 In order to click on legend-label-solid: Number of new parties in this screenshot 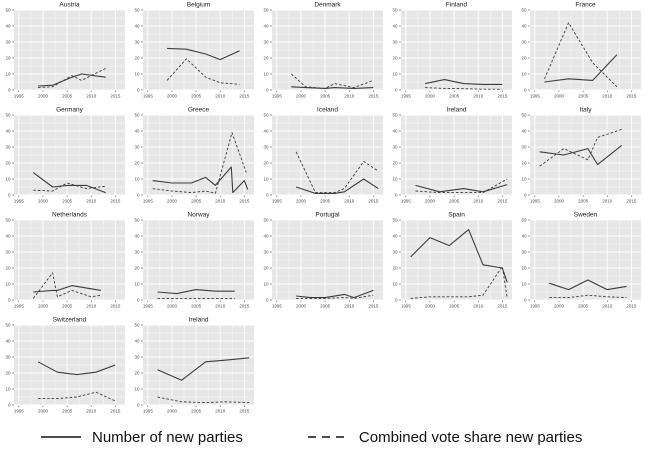, I will do `click(167, 437)`.